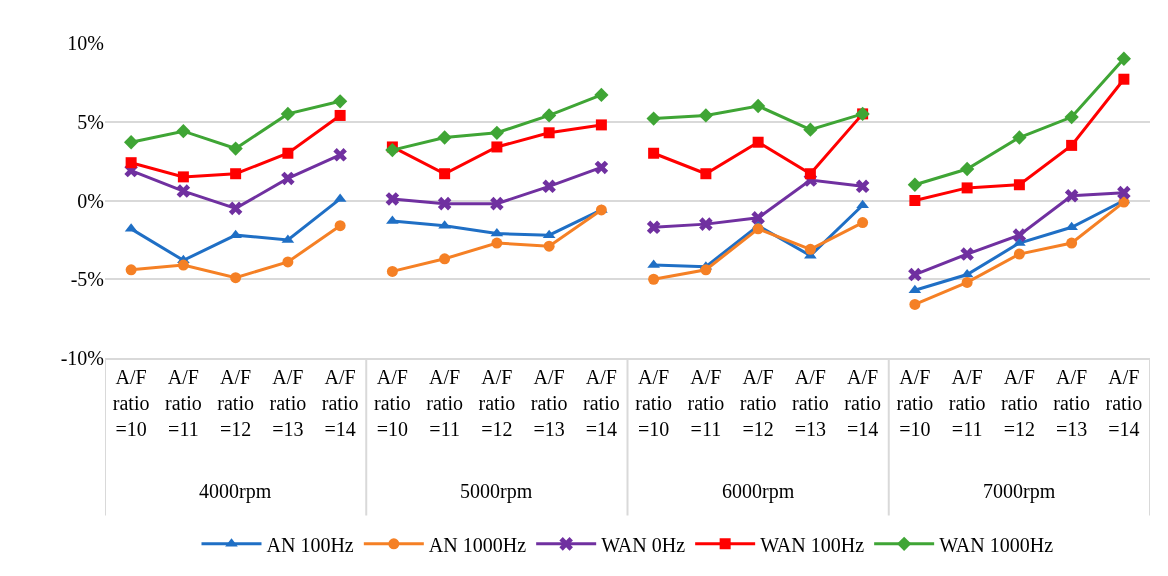 This screenshot has width=1168, height=576. I want to click on y-tick-label: -5%, so click(87, 279).